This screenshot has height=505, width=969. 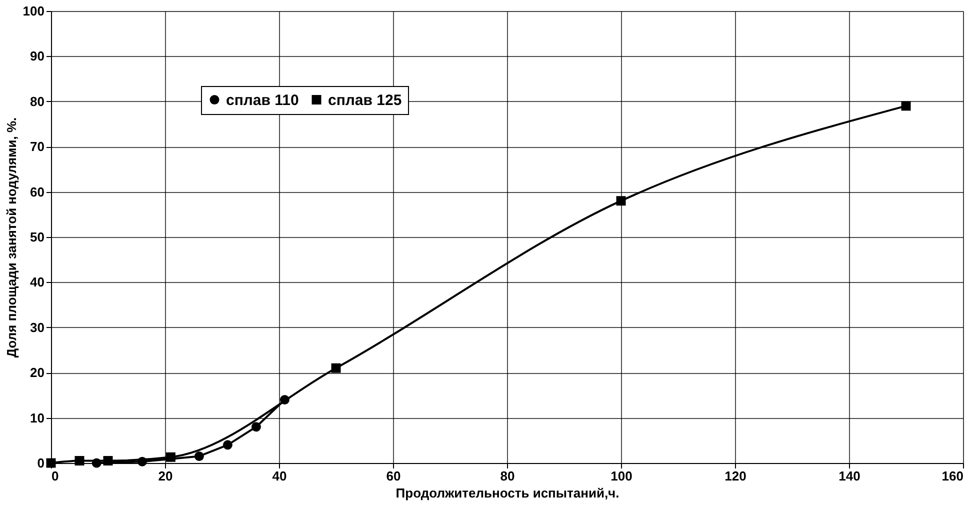 What do you see at coordinates (165, 476) in the screenshot?
I see `x-tick-label: 20` at bounding box center [165, 476].